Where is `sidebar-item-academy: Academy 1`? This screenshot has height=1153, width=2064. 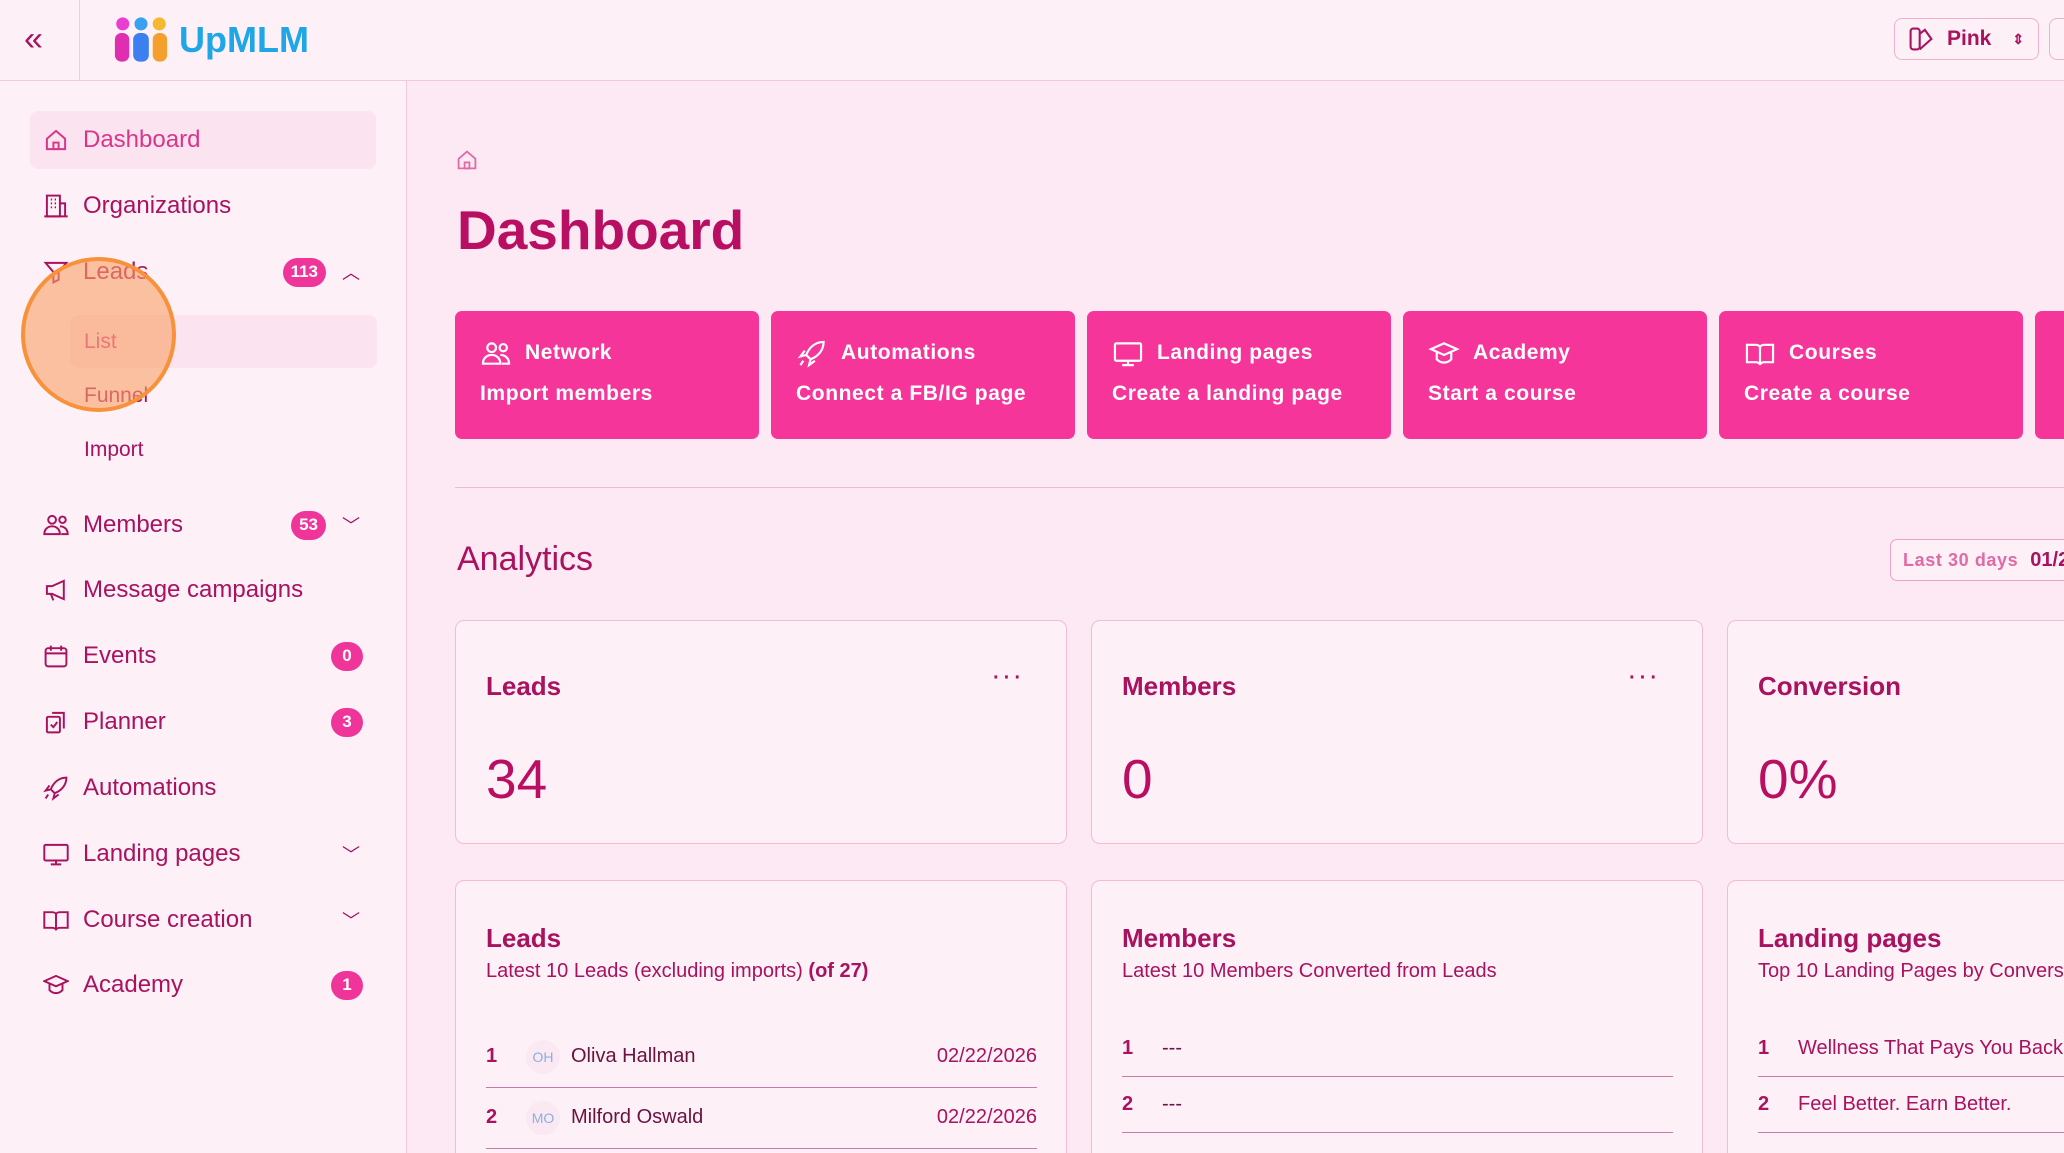 sidebar-item-academy: Academy 1 is located at coordinates (203, 985).